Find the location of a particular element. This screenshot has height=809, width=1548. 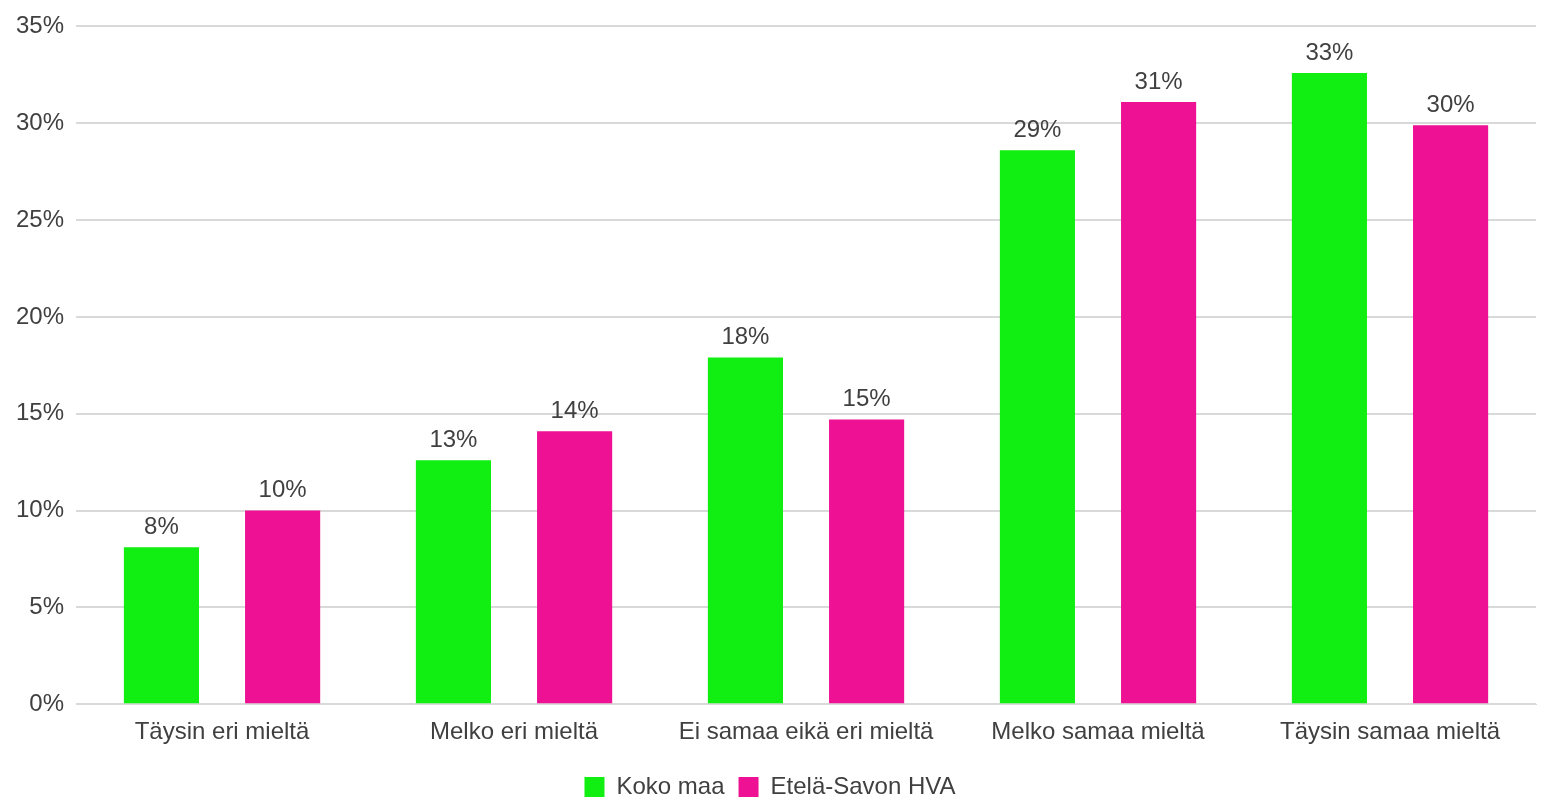

y-tick-label: 20% is located at coordinates (40, 315).